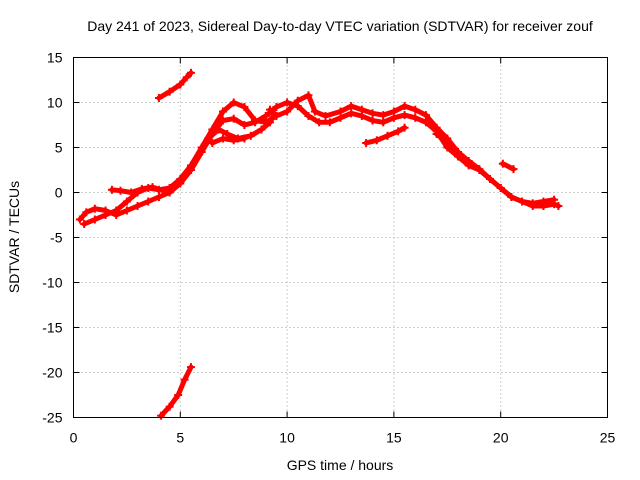 The height and width of the screenshot is (480, 640). I want to click on x-tick-label: 15, so click(394, 438).